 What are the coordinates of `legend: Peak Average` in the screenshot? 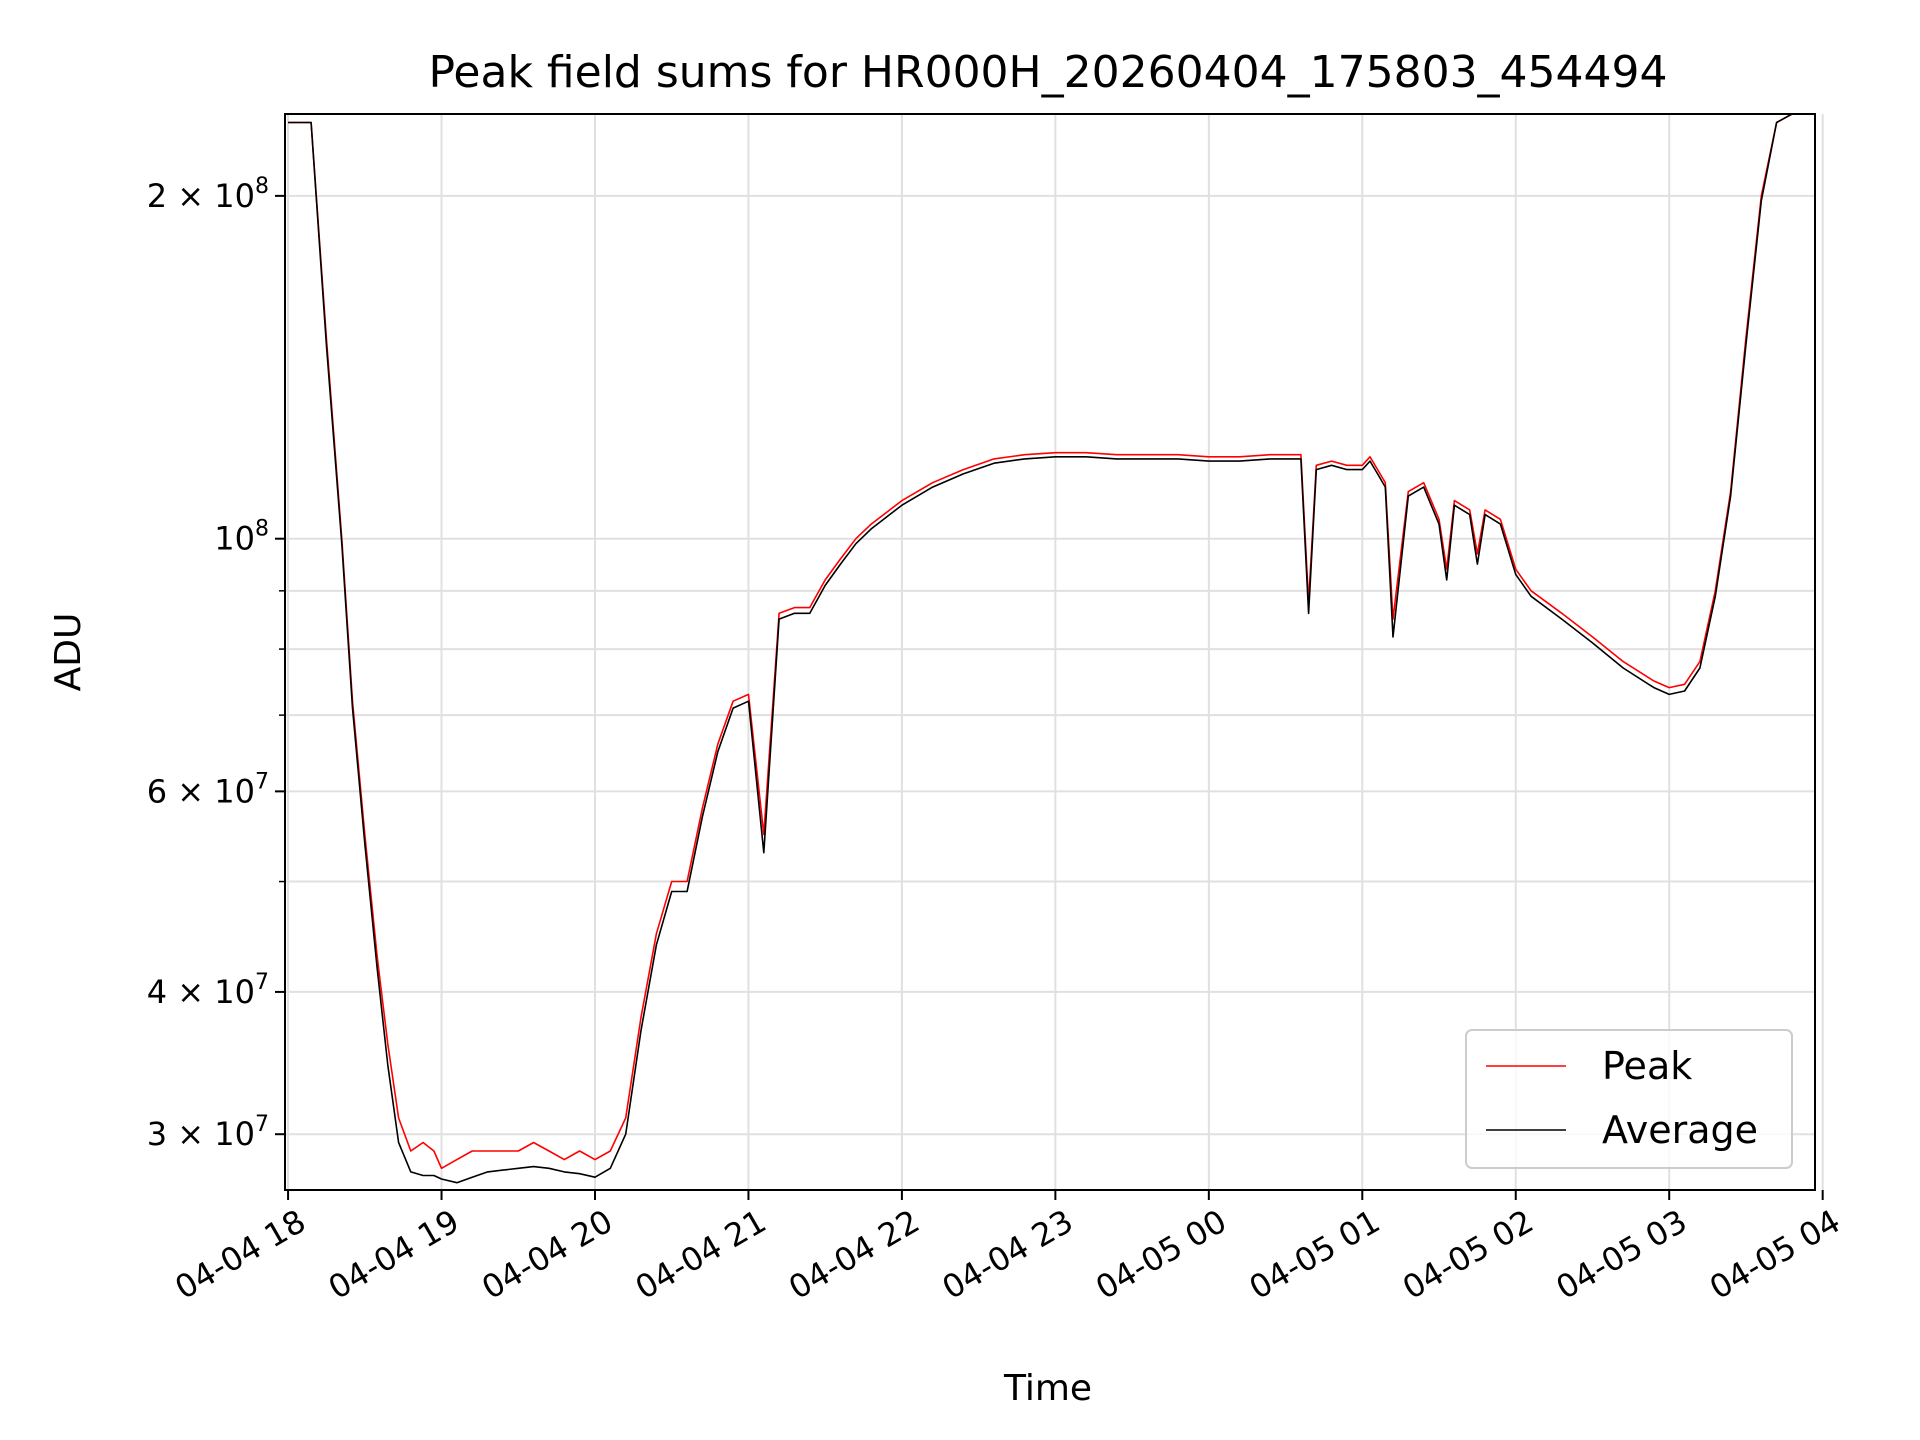 It's located at (1629, 1099).